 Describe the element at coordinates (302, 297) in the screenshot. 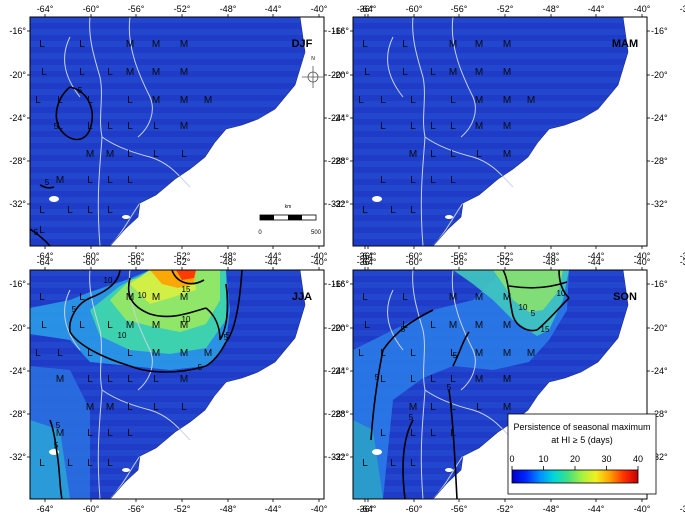

I see `season-label: JJA` at that location.